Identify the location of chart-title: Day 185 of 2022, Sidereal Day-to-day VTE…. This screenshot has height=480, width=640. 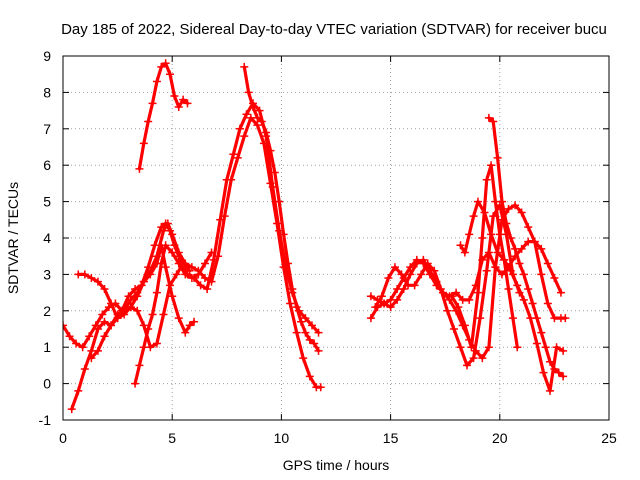
(334, 29).